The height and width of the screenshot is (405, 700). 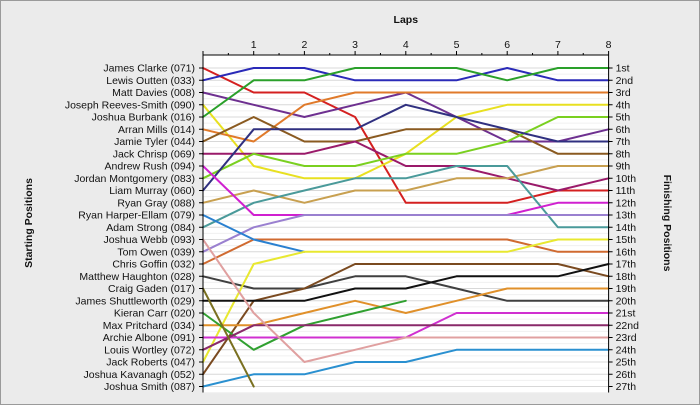 What do you see at coordinates (626, 216) in the screenshot?
I see `finishing-position-label: 13th` at bounding box center [626, 216].